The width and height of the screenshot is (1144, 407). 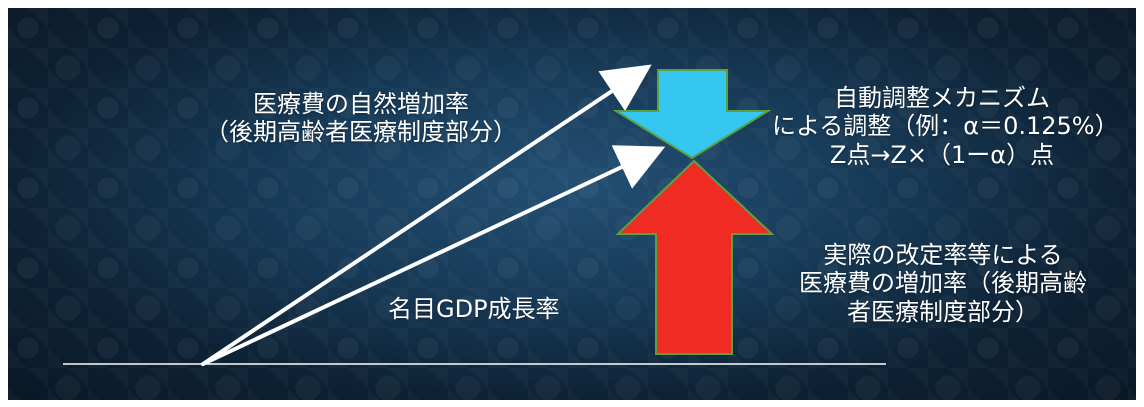 I want to click on automatic-adjustment-label-line1: 自動調整メカニズム, so click(x=942, y=98).